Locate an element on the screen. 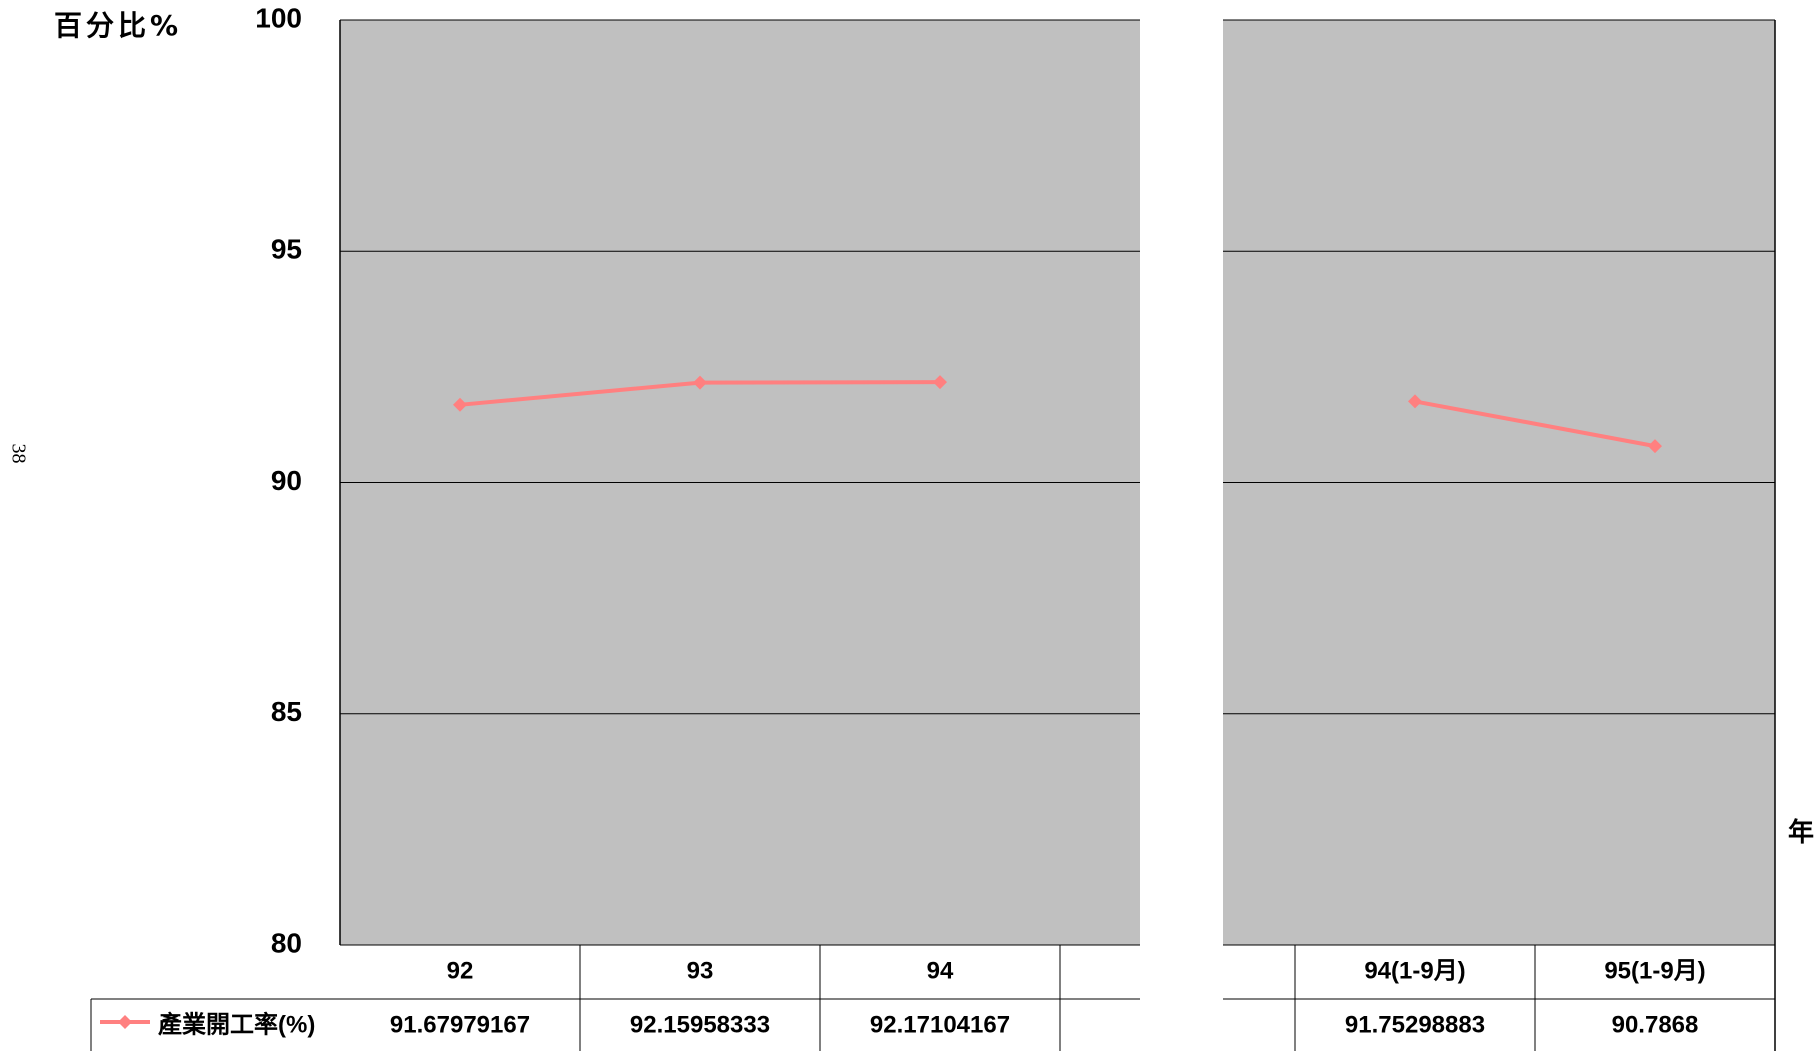 This screenshot has width=1820, height=1051. y-axis-ticks: 80 85 90 95 100 is located at coordinates (278, 480).